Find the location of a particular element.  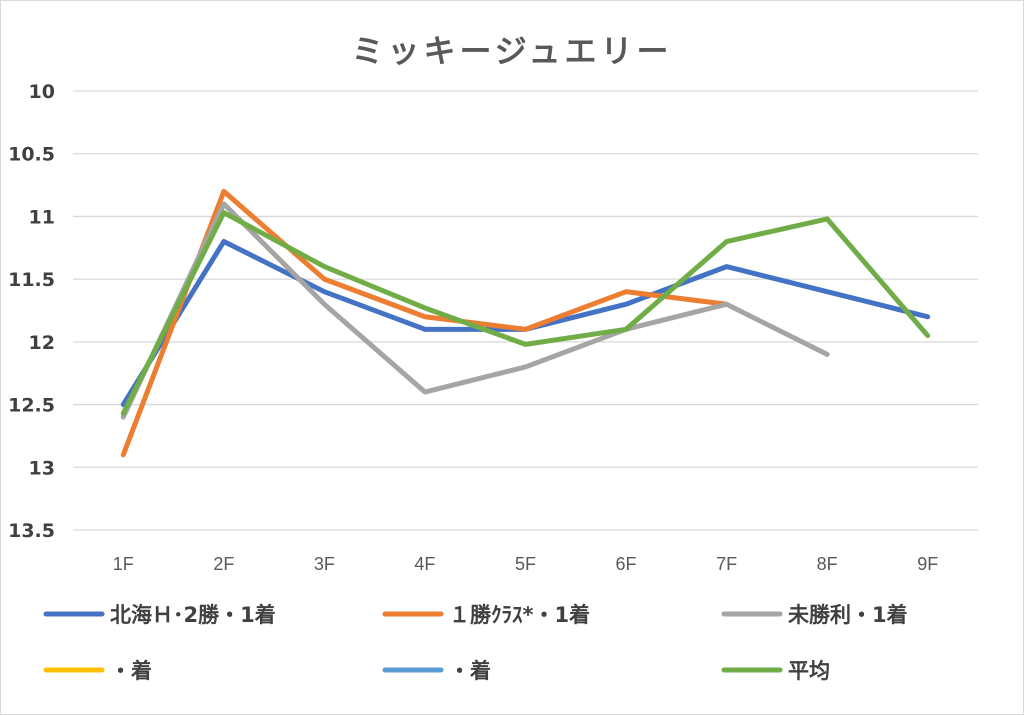

legend-label: 未勝利・1着 is located at coordinates (848, 615).